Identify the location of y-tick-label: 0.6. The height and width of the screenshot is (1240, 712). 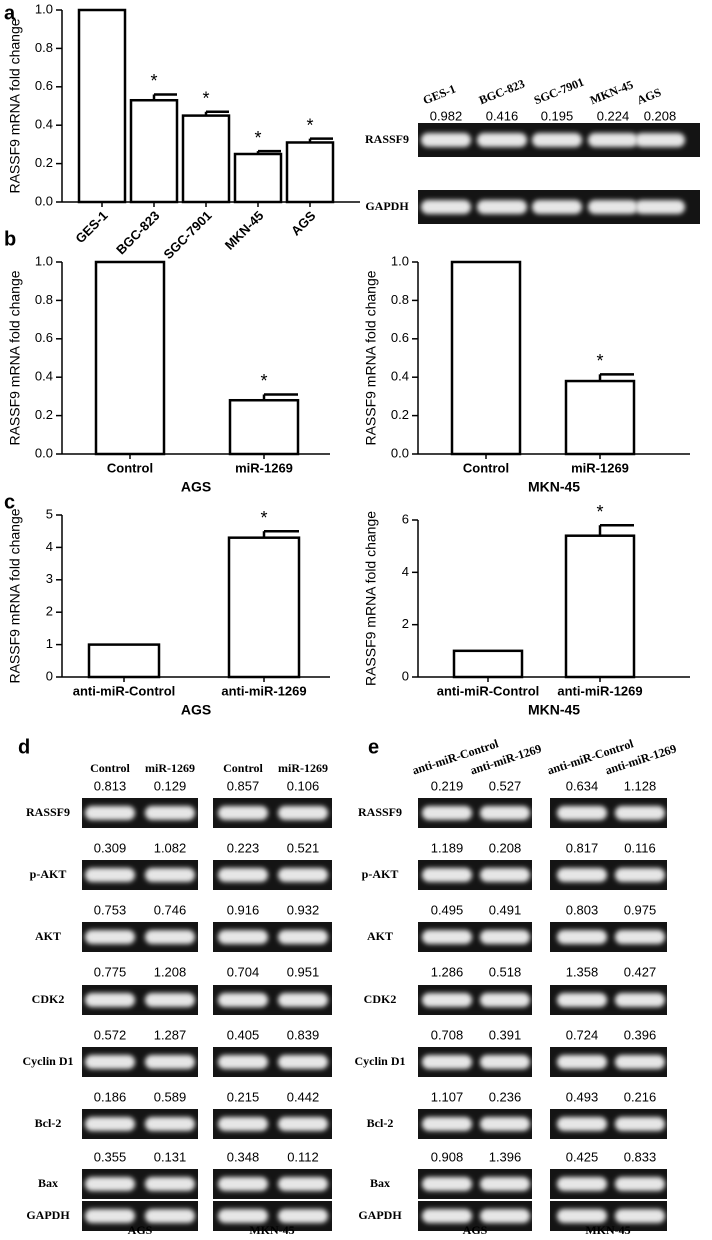
(44, 85).